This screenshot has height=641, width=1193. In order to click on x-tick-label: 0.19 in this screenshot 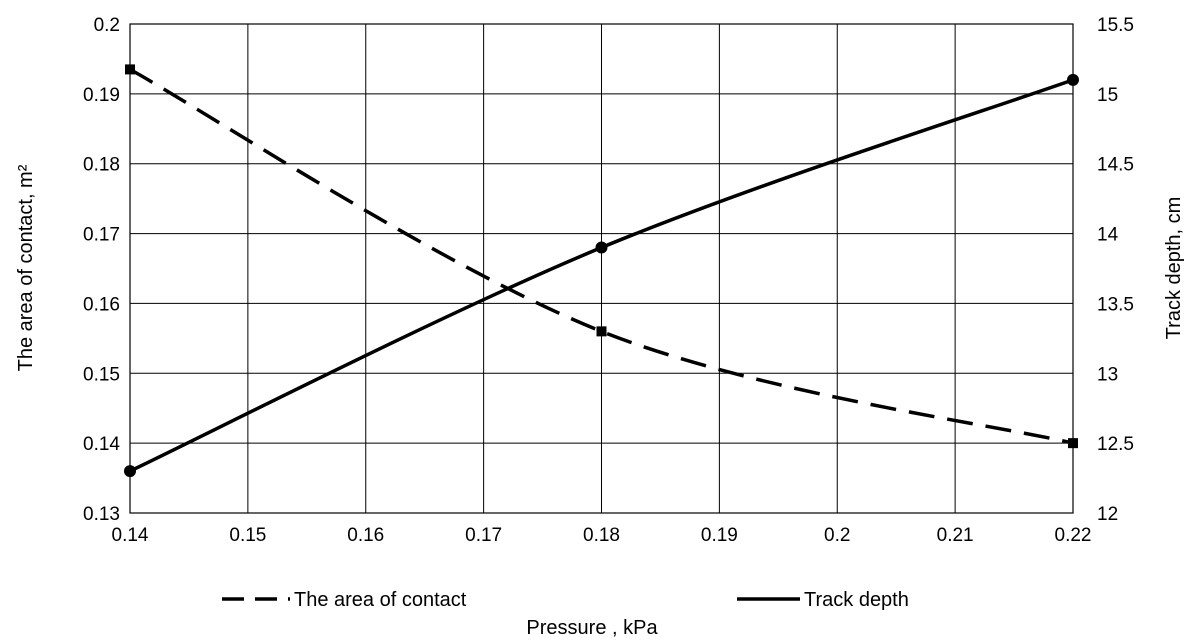, I will do `click(719, 535)`.